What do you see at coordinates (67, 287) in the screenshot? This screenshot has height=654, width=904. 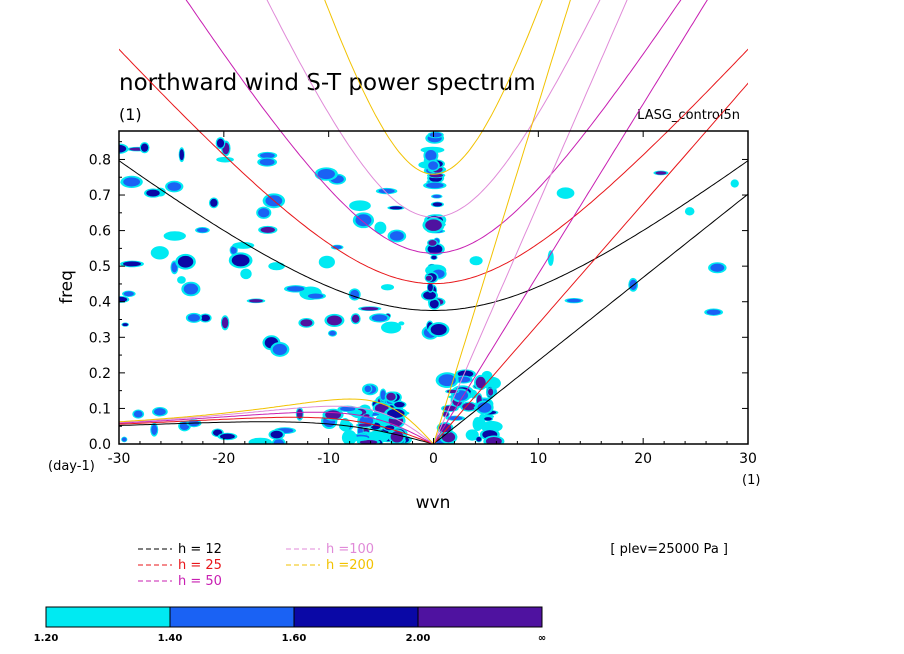 I see `y-axis-label: freq` at bounding box center [67, 287].